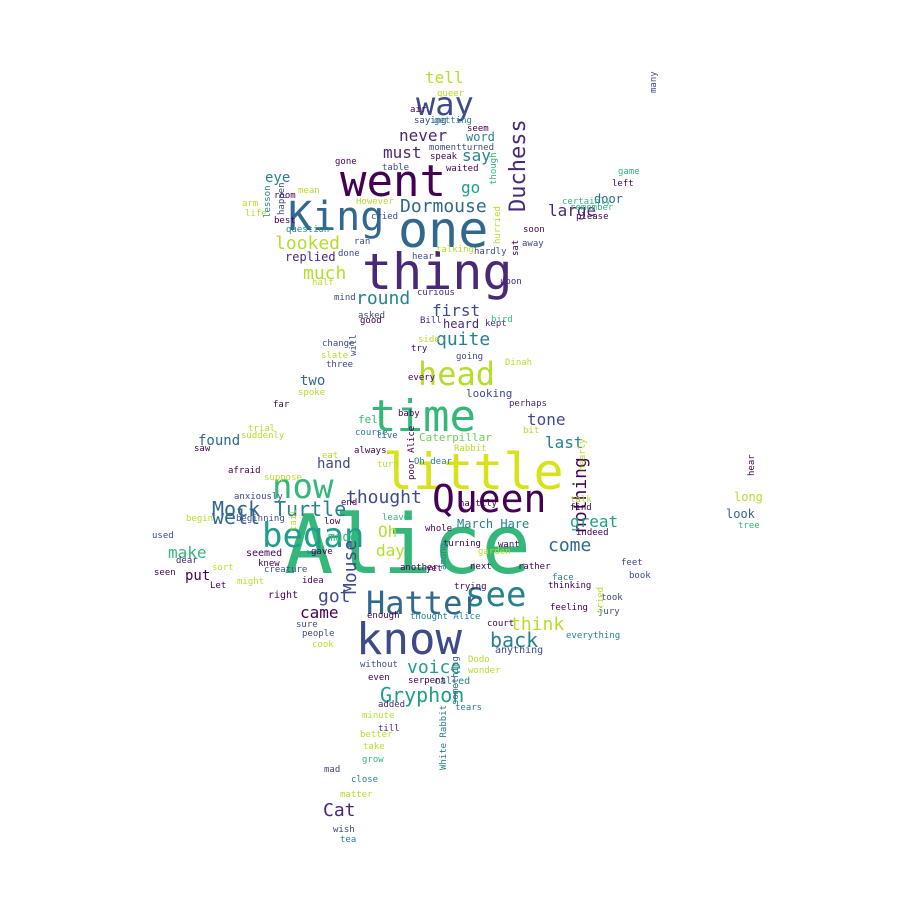 The image size is (900, 900). What do you see at coordinates (282, 198) in the screenshot?
I see `word-happen: happen` at bounding box center [282, 198].